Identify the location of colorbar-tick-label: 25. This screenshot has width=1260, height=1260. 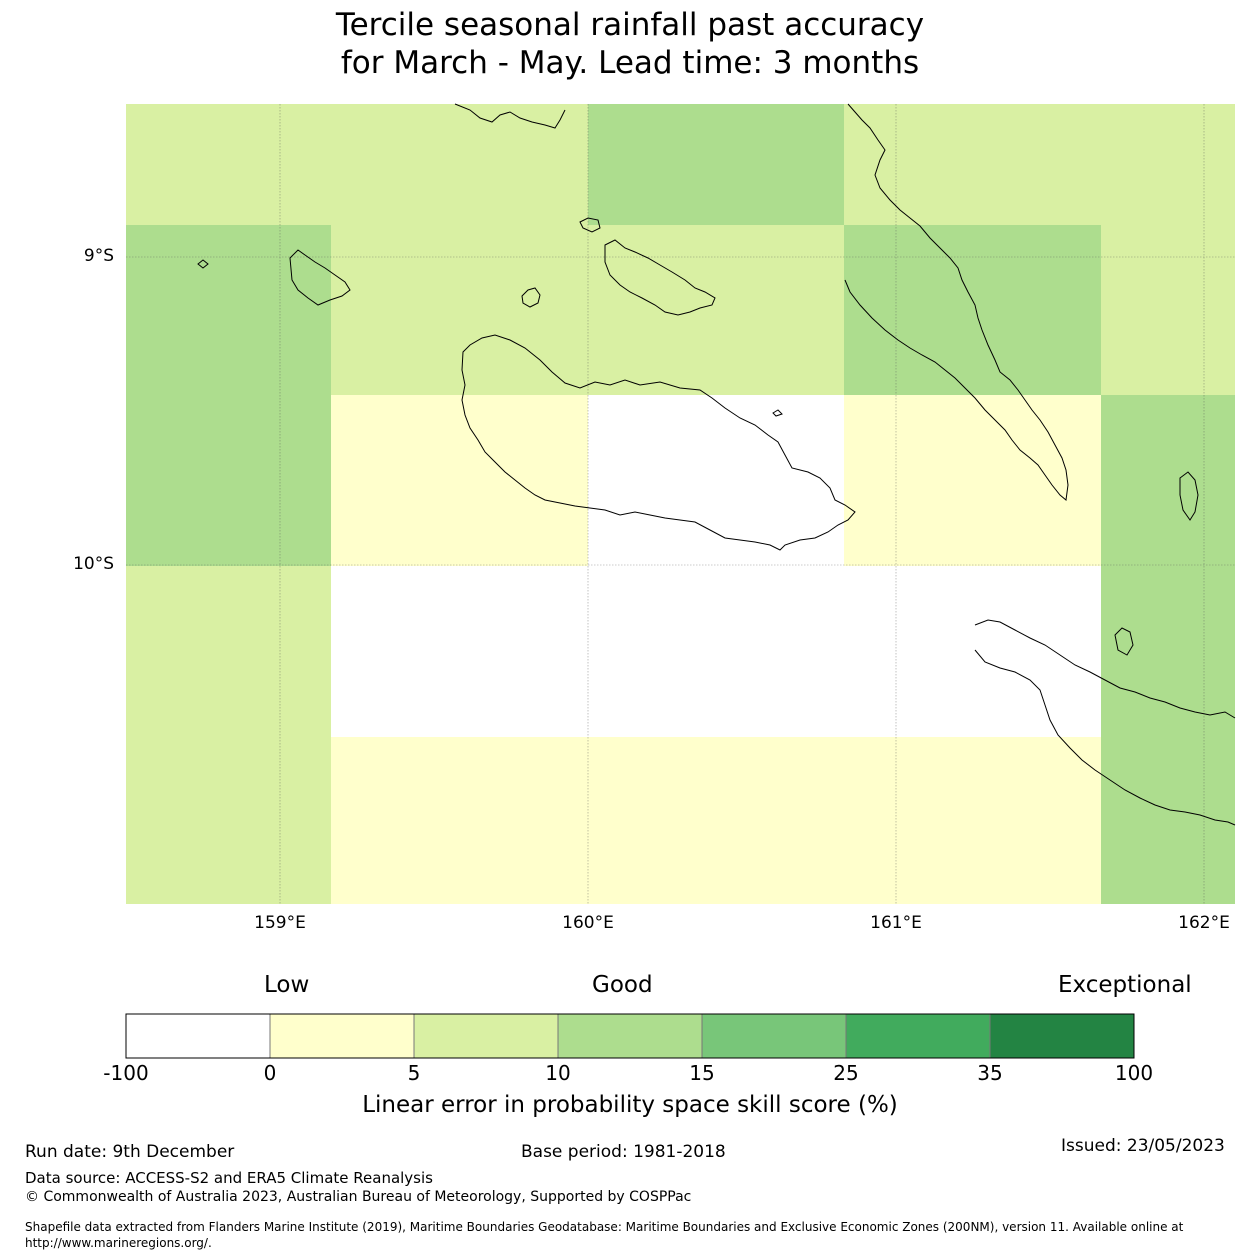
(846, 1073).